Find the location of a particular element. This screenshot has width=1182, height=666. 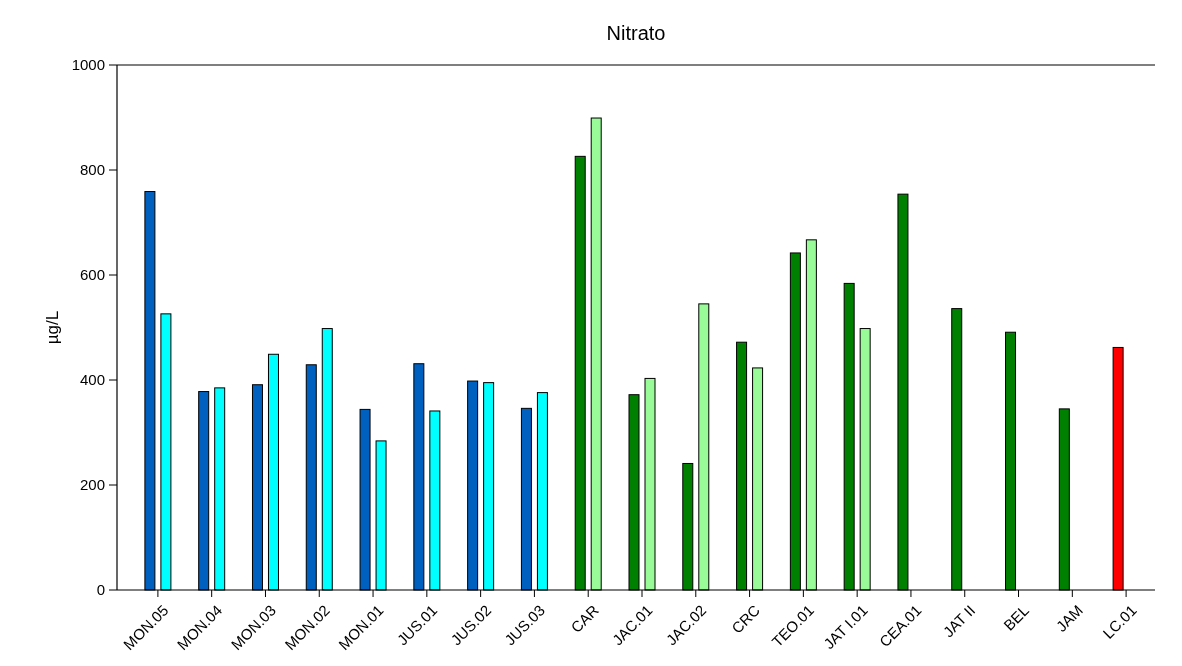

x-tick-label: BEL is located at coordinates (1016, 617).